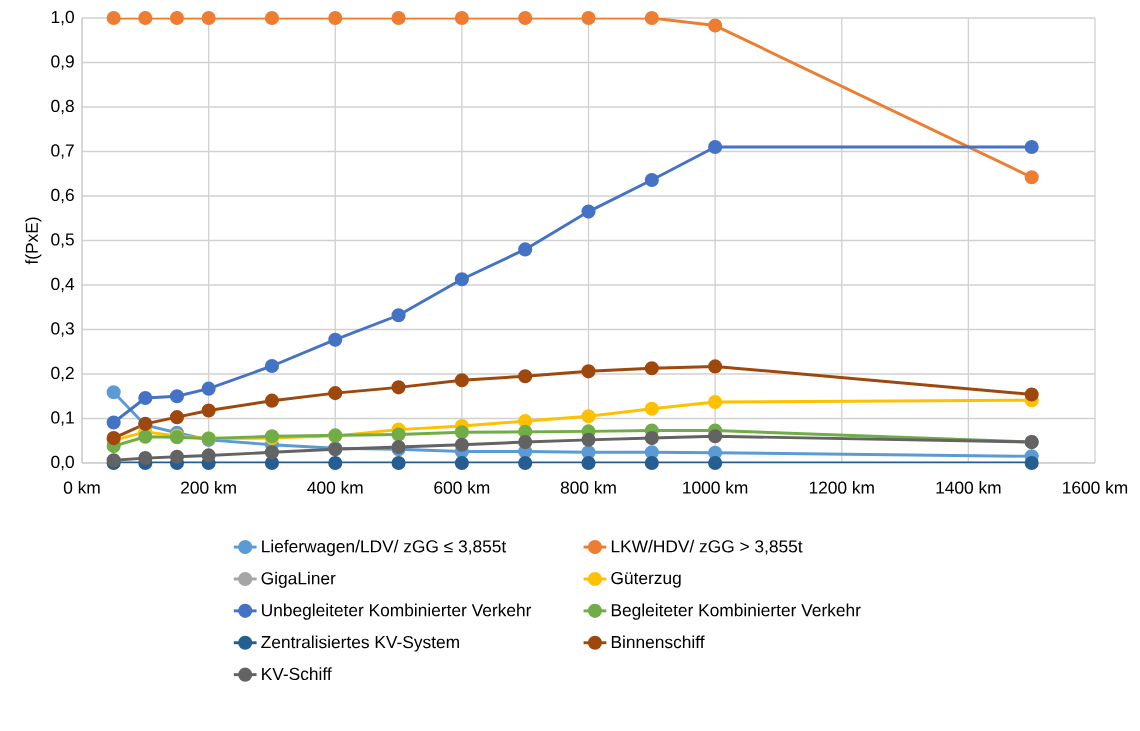  I want to click on legend-label: KV-Schiff, so click(297, 674).